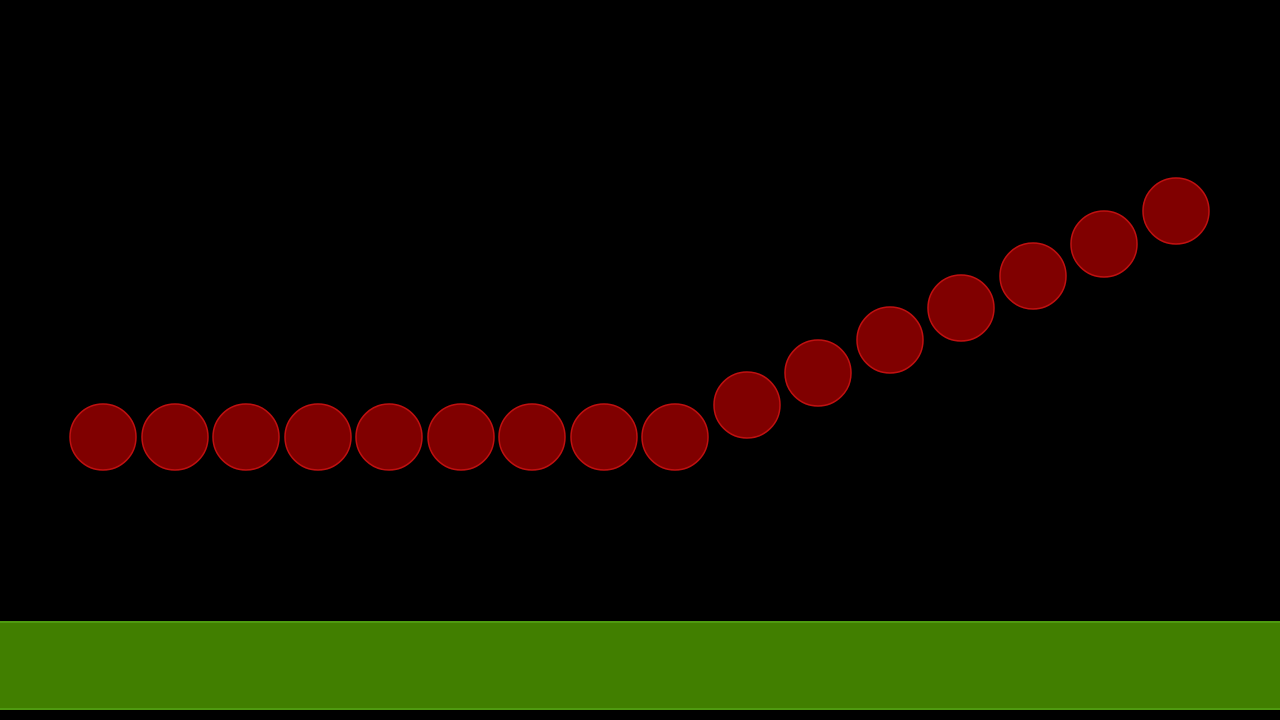 This screenshot has height=720, width=1280. What do you see at coordinates (640, 665) in the screenshot?
I see `ground-platform` at bounding box center [640, 665].